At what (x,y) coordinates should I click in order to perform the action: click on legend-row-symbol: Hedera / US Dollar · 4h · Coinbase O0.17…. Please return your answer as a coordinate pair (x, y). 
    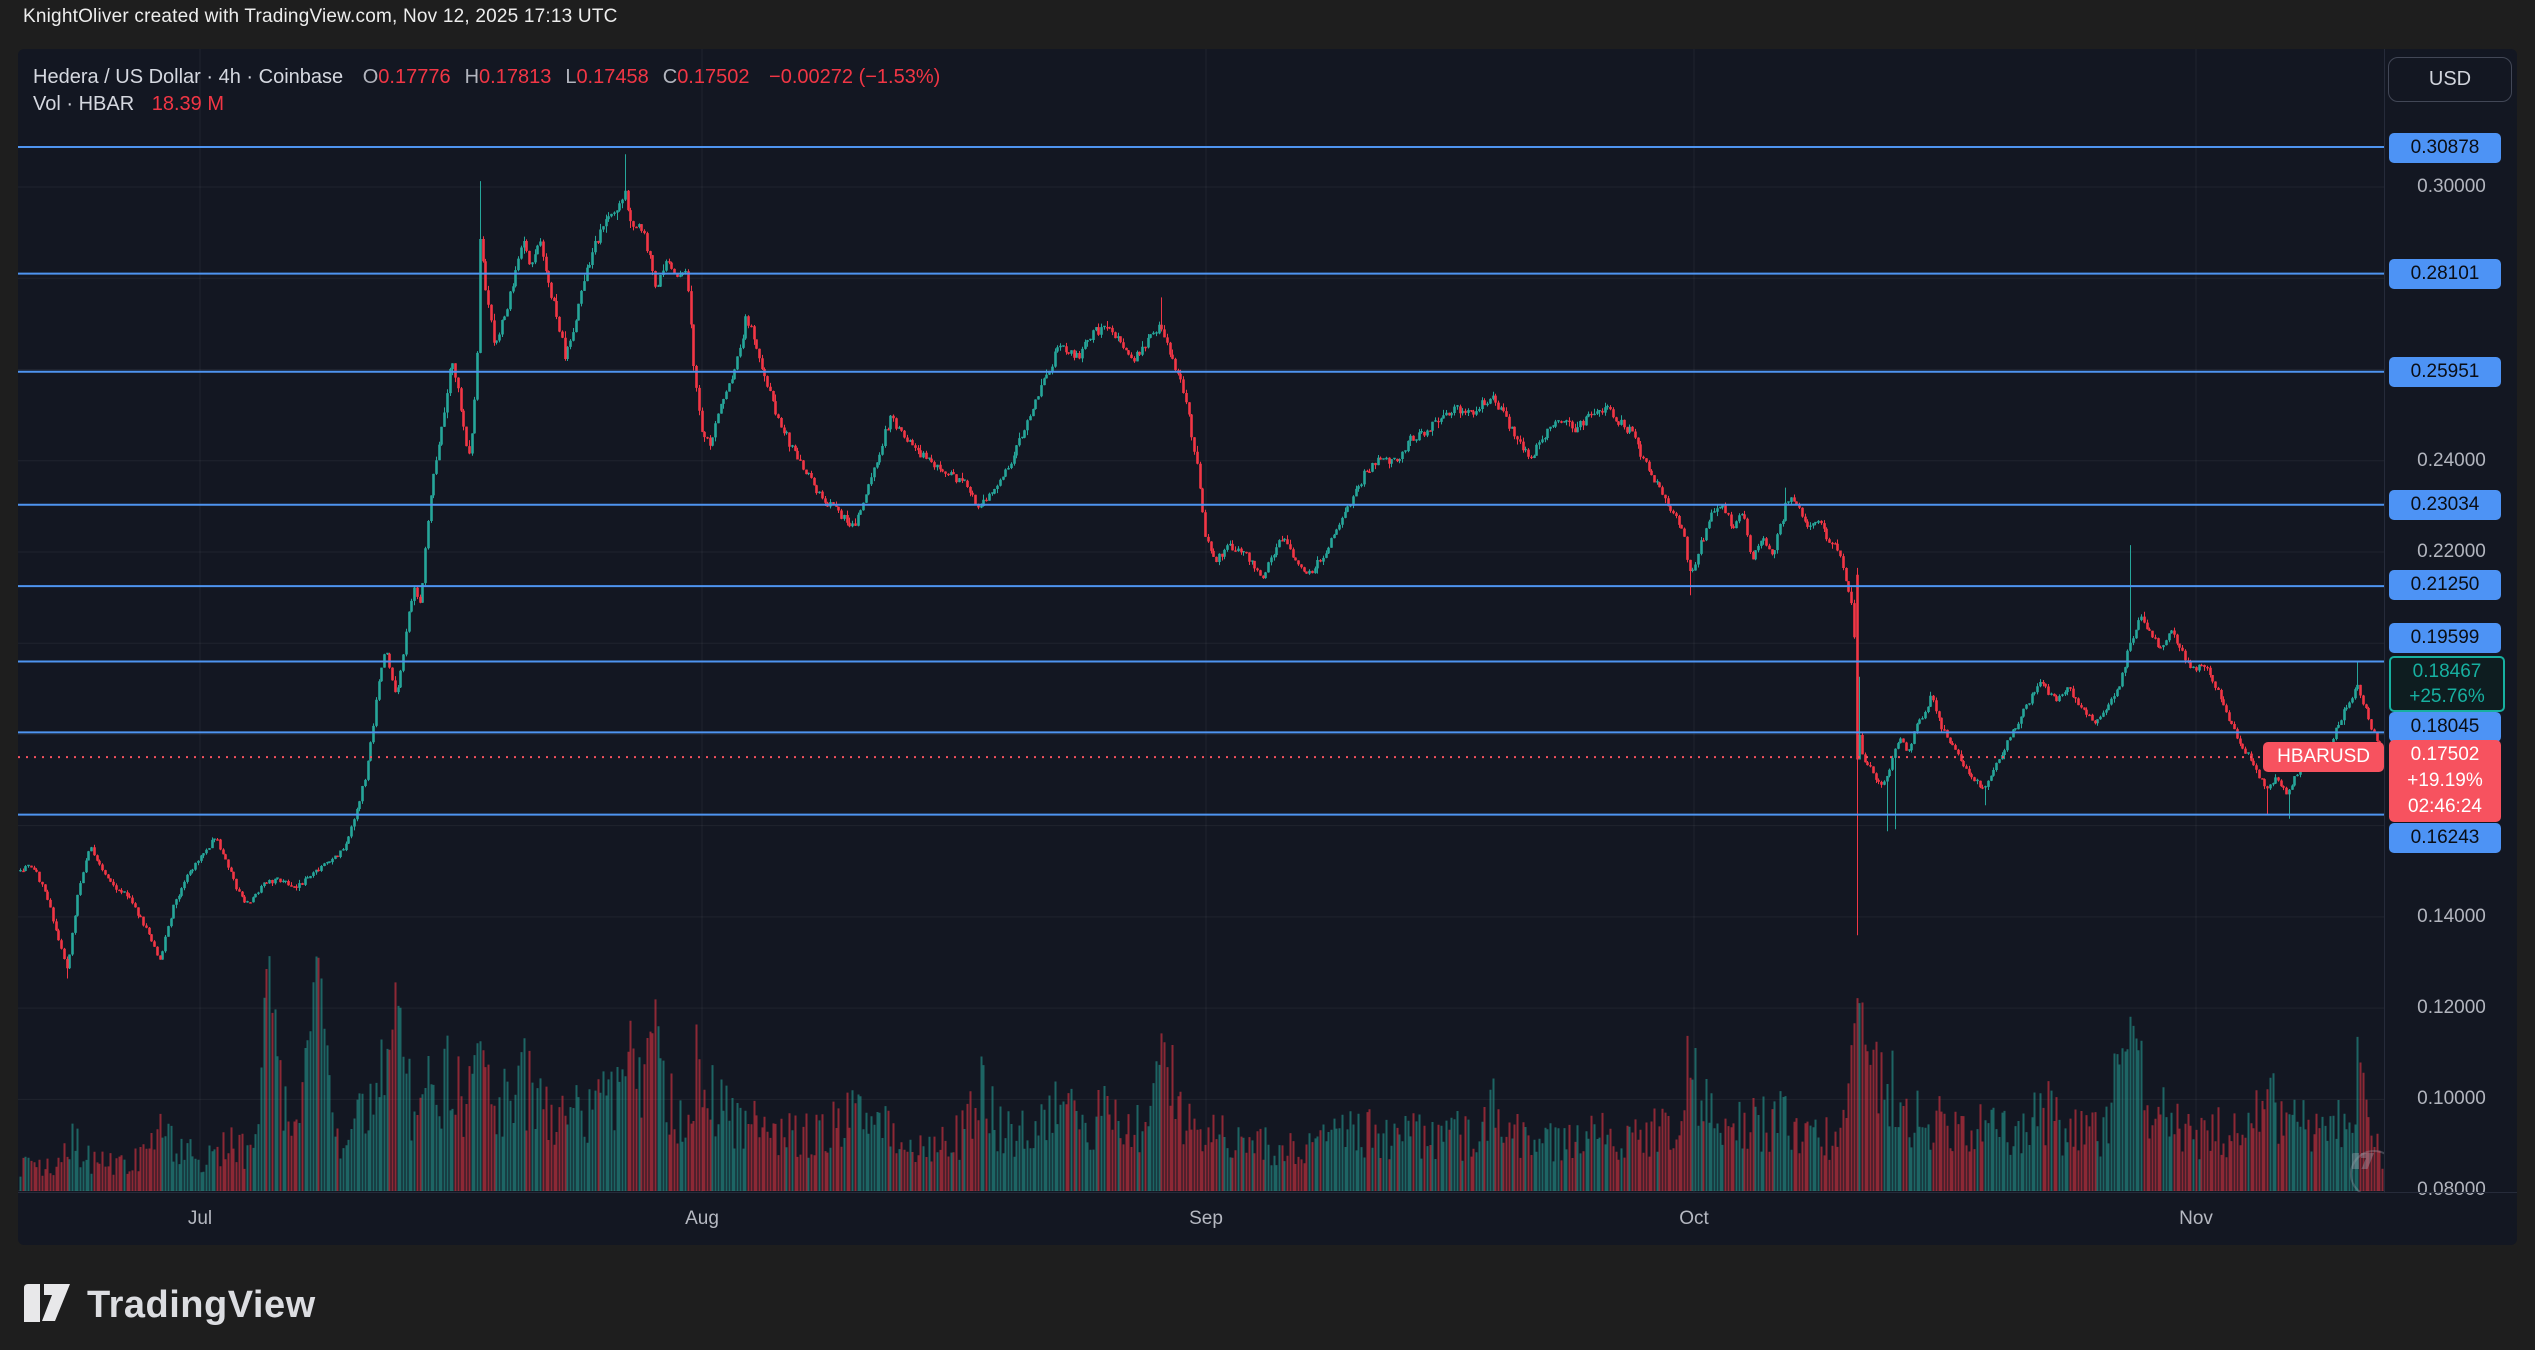
    Looking at the image, I should click on (486, 77).